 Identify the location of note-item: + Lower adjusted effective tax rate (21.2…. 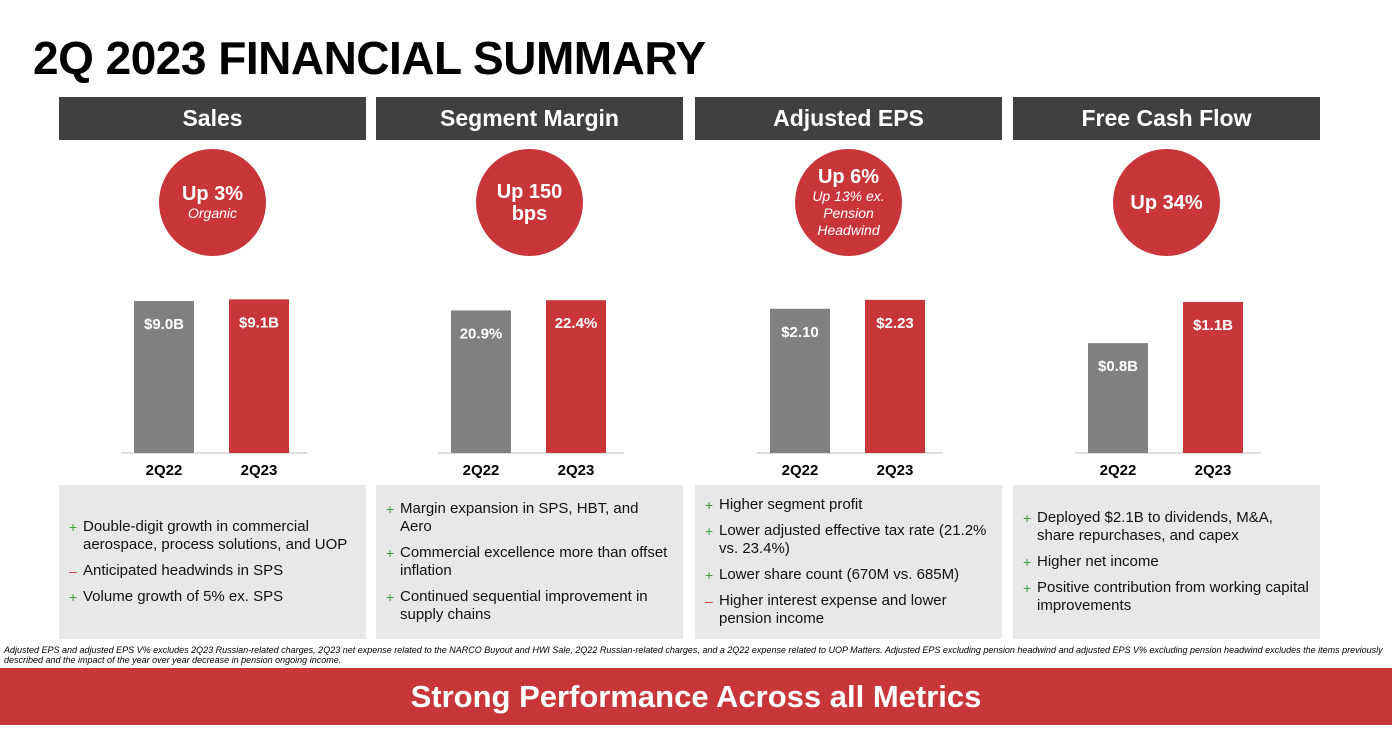
(848, 540).